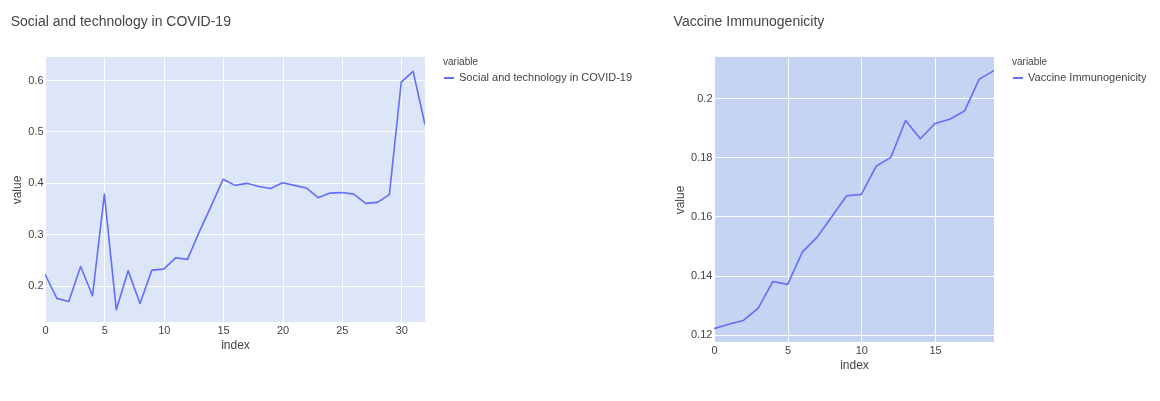  What do you see at coordinates (342, 329) in the screenshot?
I see `x-tick-label: 25` at bounding box center [342, 329].